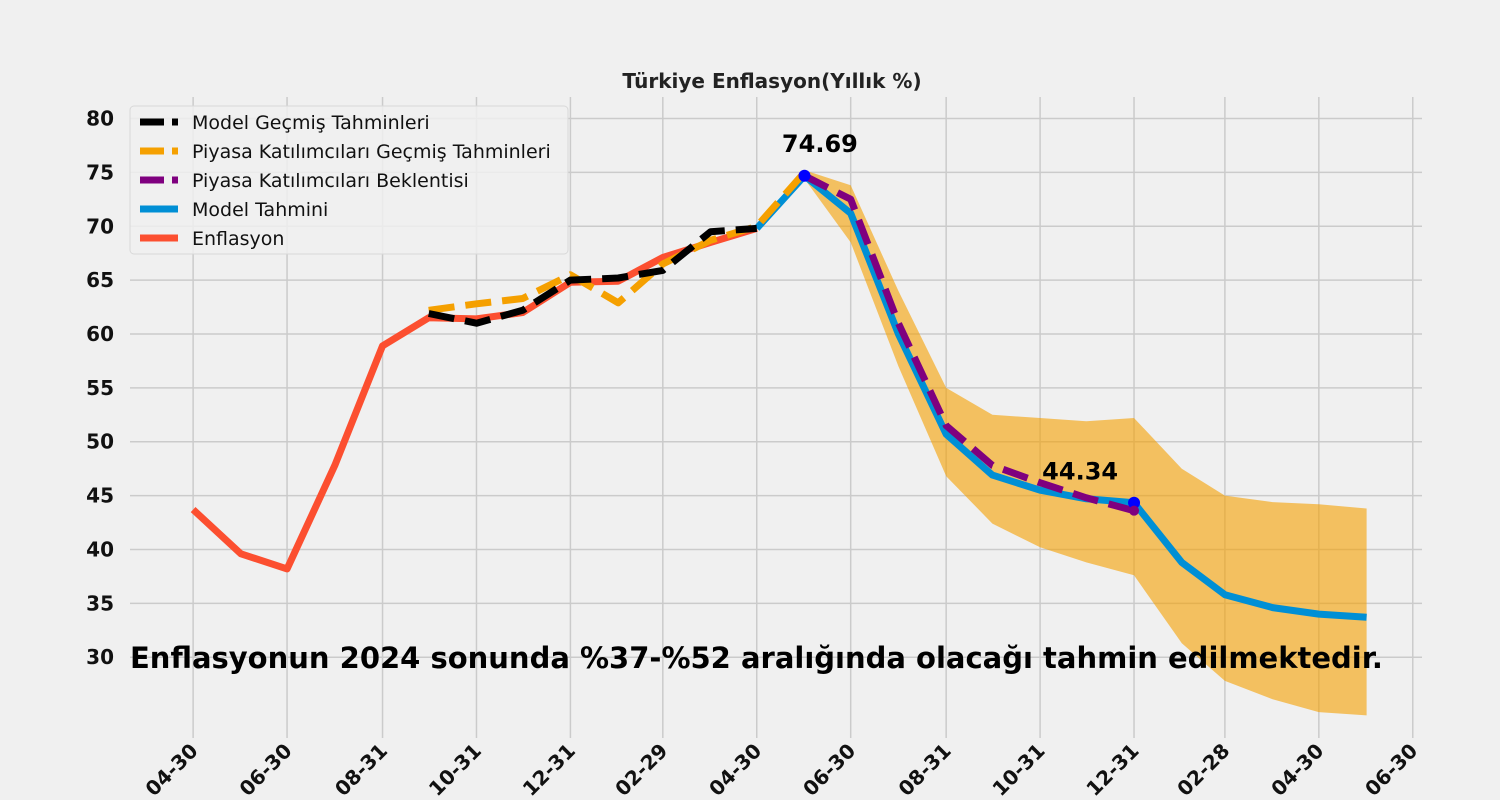 Image resolution: width=1500 pixels, height=800 pixels. I want to click on legend-label: Enflasyon, so click(238, 239).